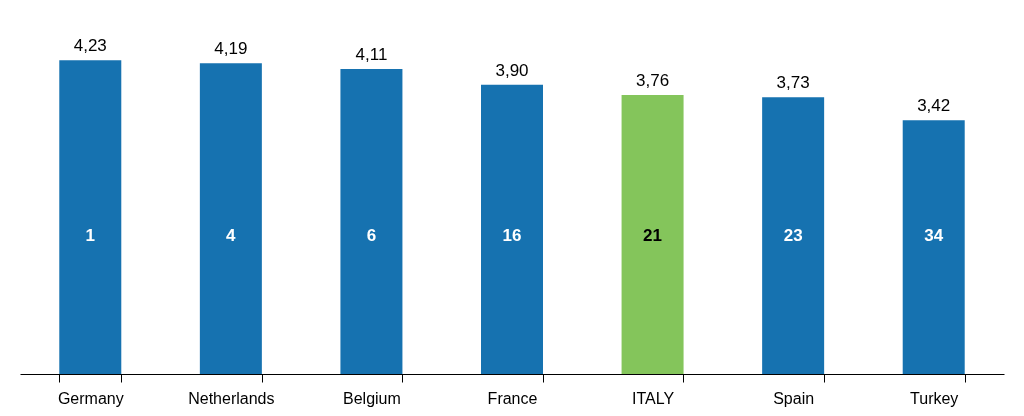 The image size is (1024, 416). Describe the element at coordinates (372, 398) in the screenshot. I see `x-tick-label: Belgium` at that location.